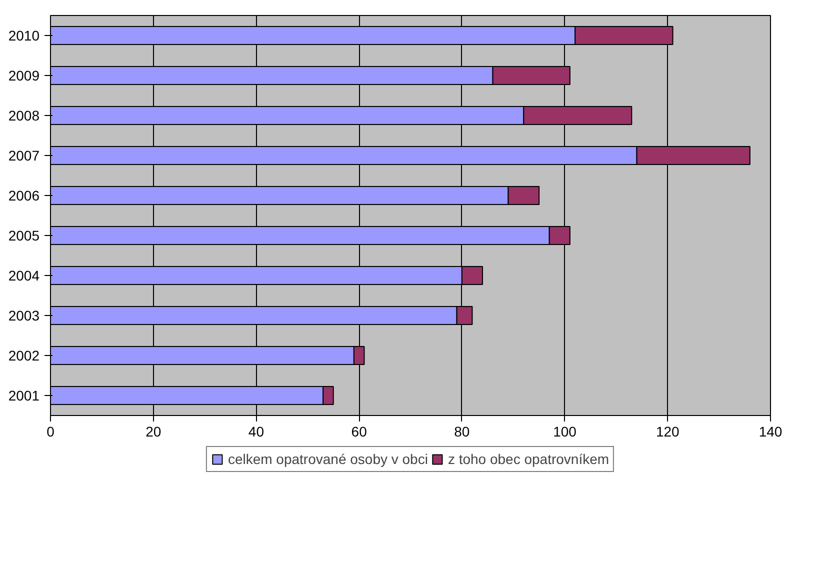 The height and width of the screenshot is (561, 840). I want to click on x-tick-label: 40, so click(256, 432).